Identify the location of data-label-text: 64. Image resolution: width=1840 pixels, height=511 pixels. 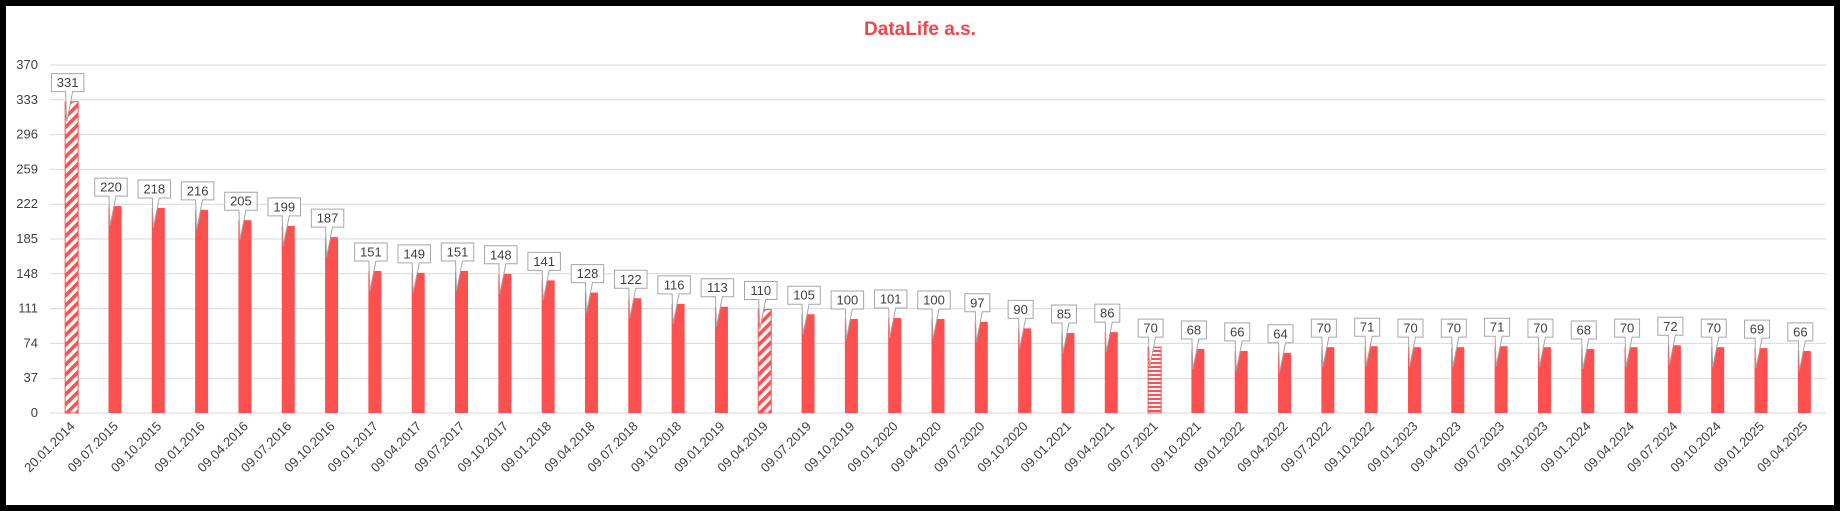
(1280, 333).